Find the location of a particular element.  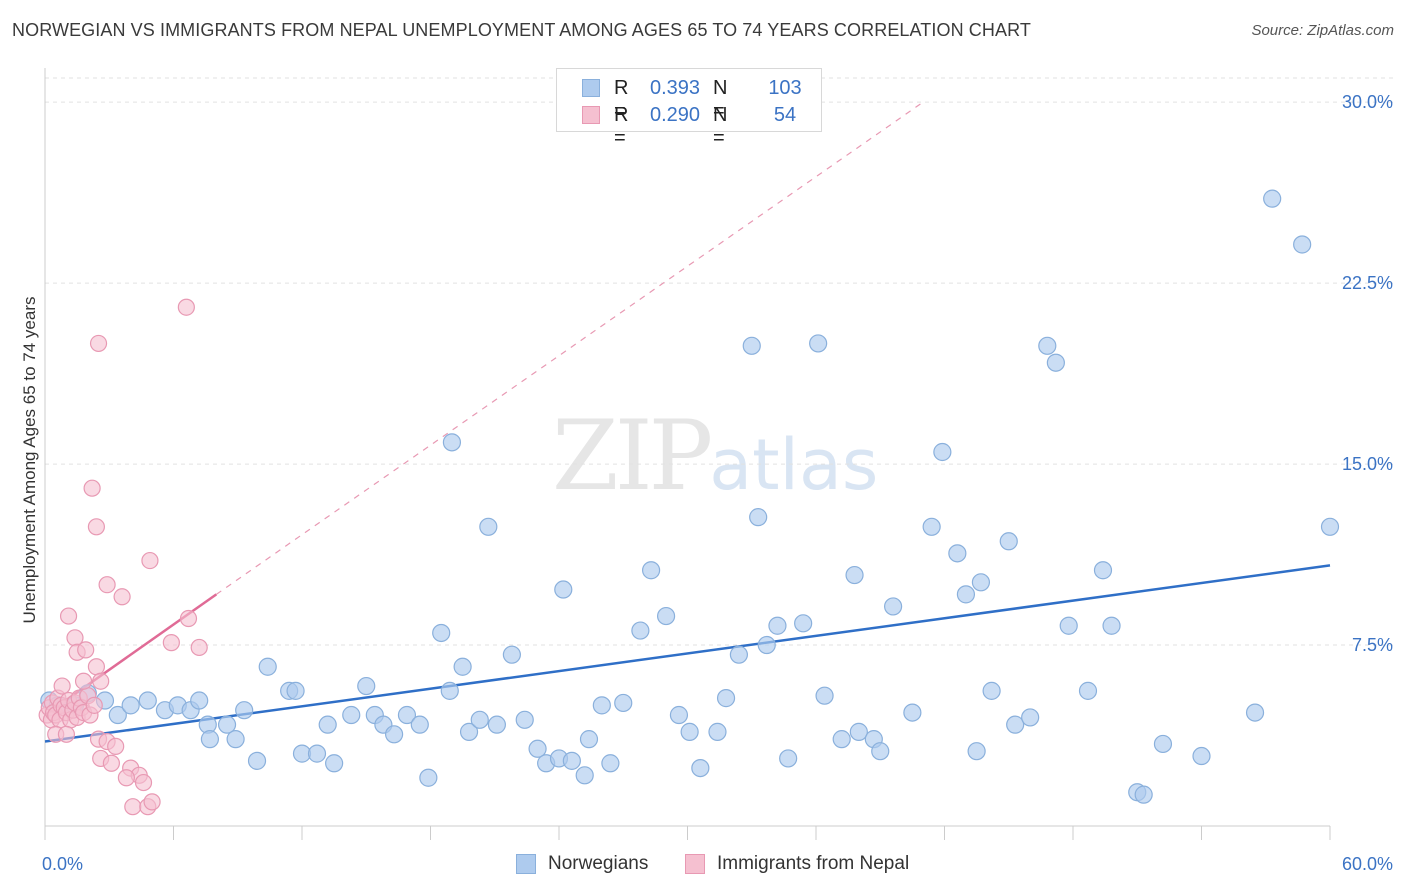

stats-box: R = 0.393 N = 103 R = 0.290 N = 54 is located at coordinates (689, 108).